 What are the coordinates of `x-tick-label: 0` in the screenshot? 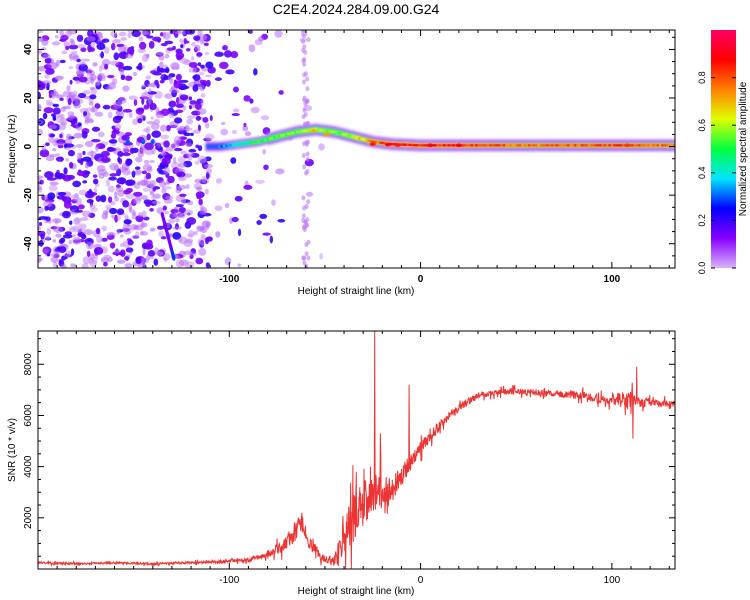 It's located at (421, 580).